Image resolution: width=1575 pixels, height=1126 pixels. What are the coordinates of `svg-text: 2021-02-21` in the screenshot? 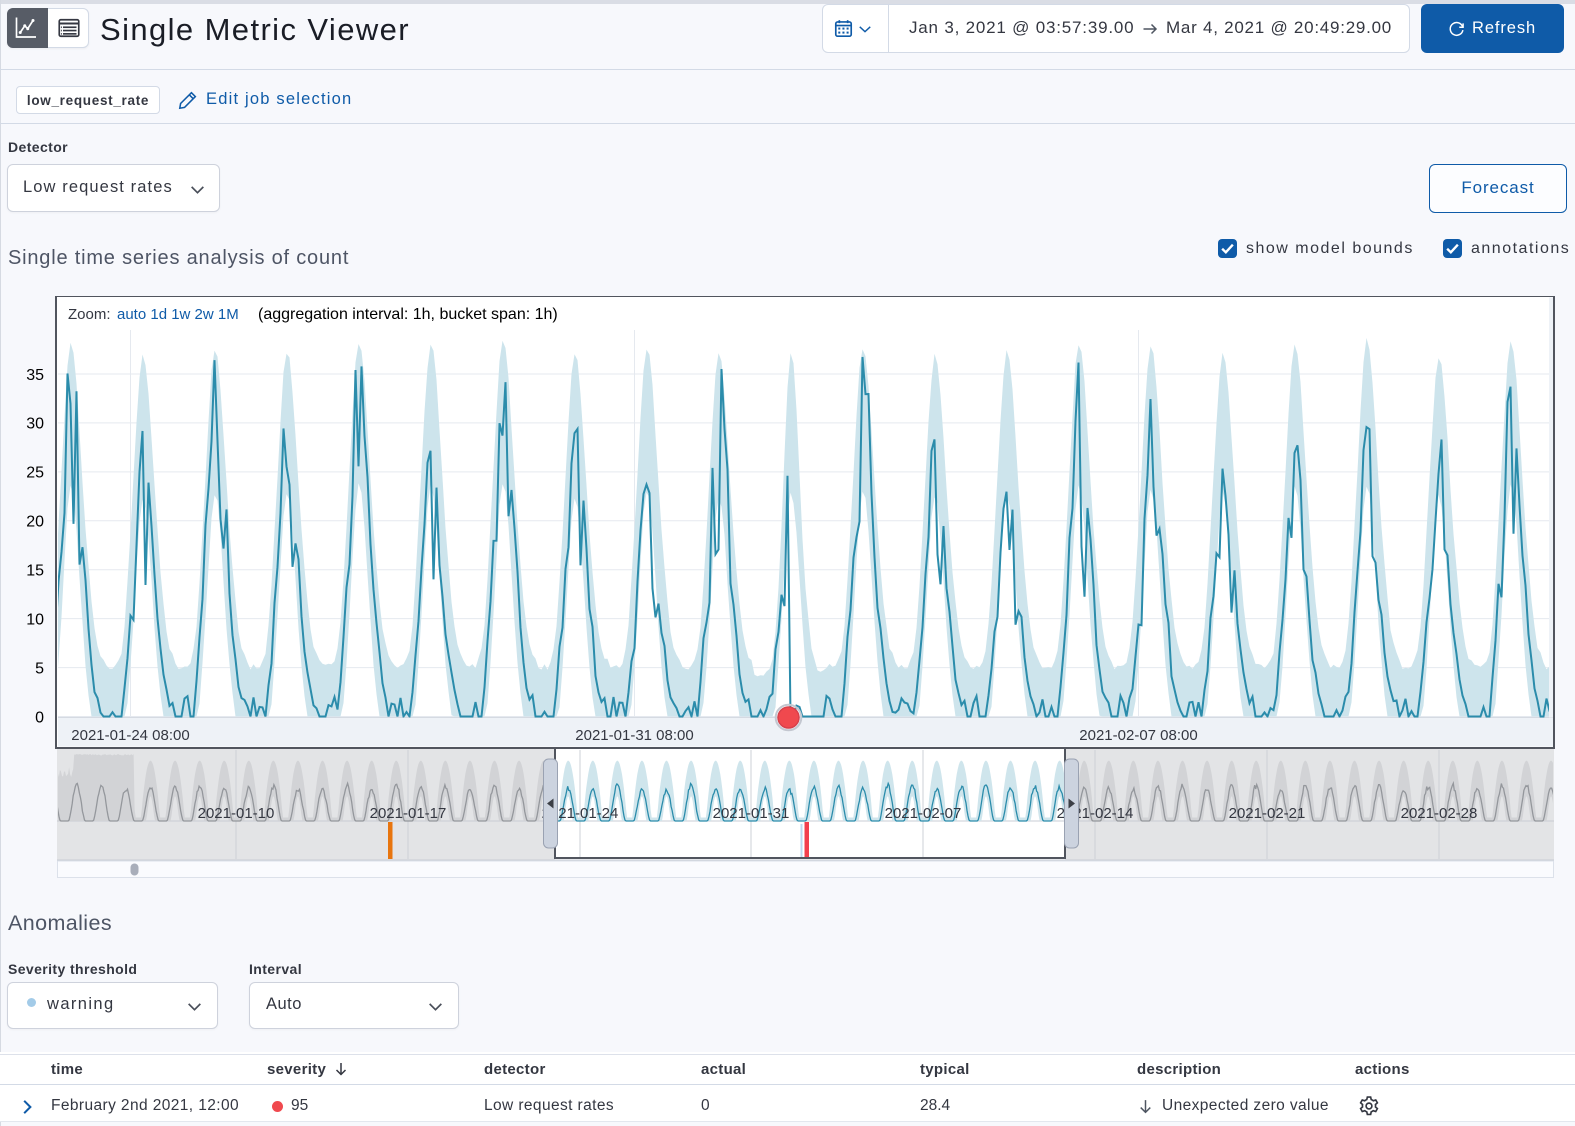 It's located at (1267, 813).